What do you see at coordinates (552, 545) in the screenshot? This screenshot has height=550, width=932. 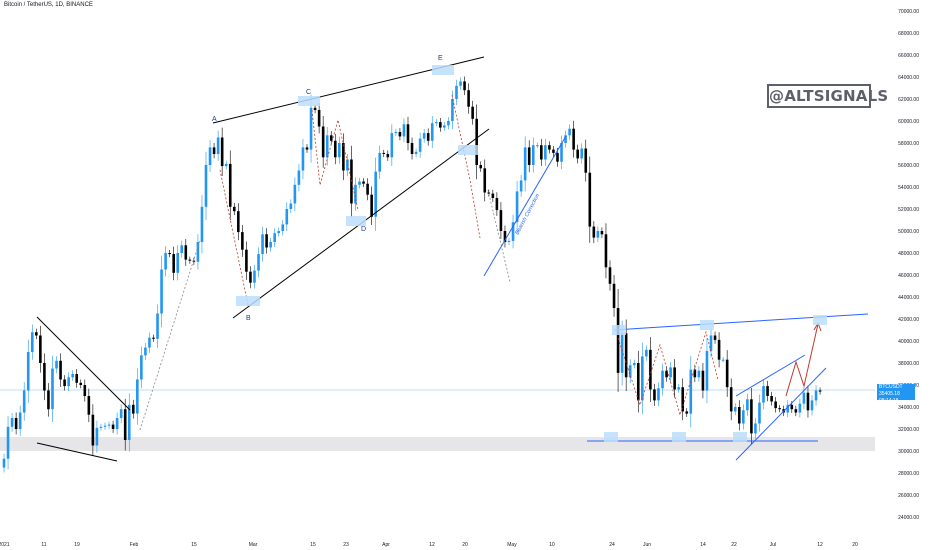 I see `x-tick-label: 10` at bounding box center [552, 545].